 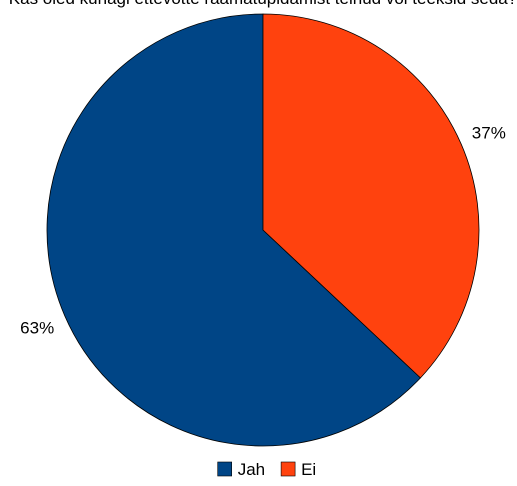 What do you see at coordinates (37, 328) in the screenshot?
I see `slice-label-jah: 63%` at bounding box center [37, 328].